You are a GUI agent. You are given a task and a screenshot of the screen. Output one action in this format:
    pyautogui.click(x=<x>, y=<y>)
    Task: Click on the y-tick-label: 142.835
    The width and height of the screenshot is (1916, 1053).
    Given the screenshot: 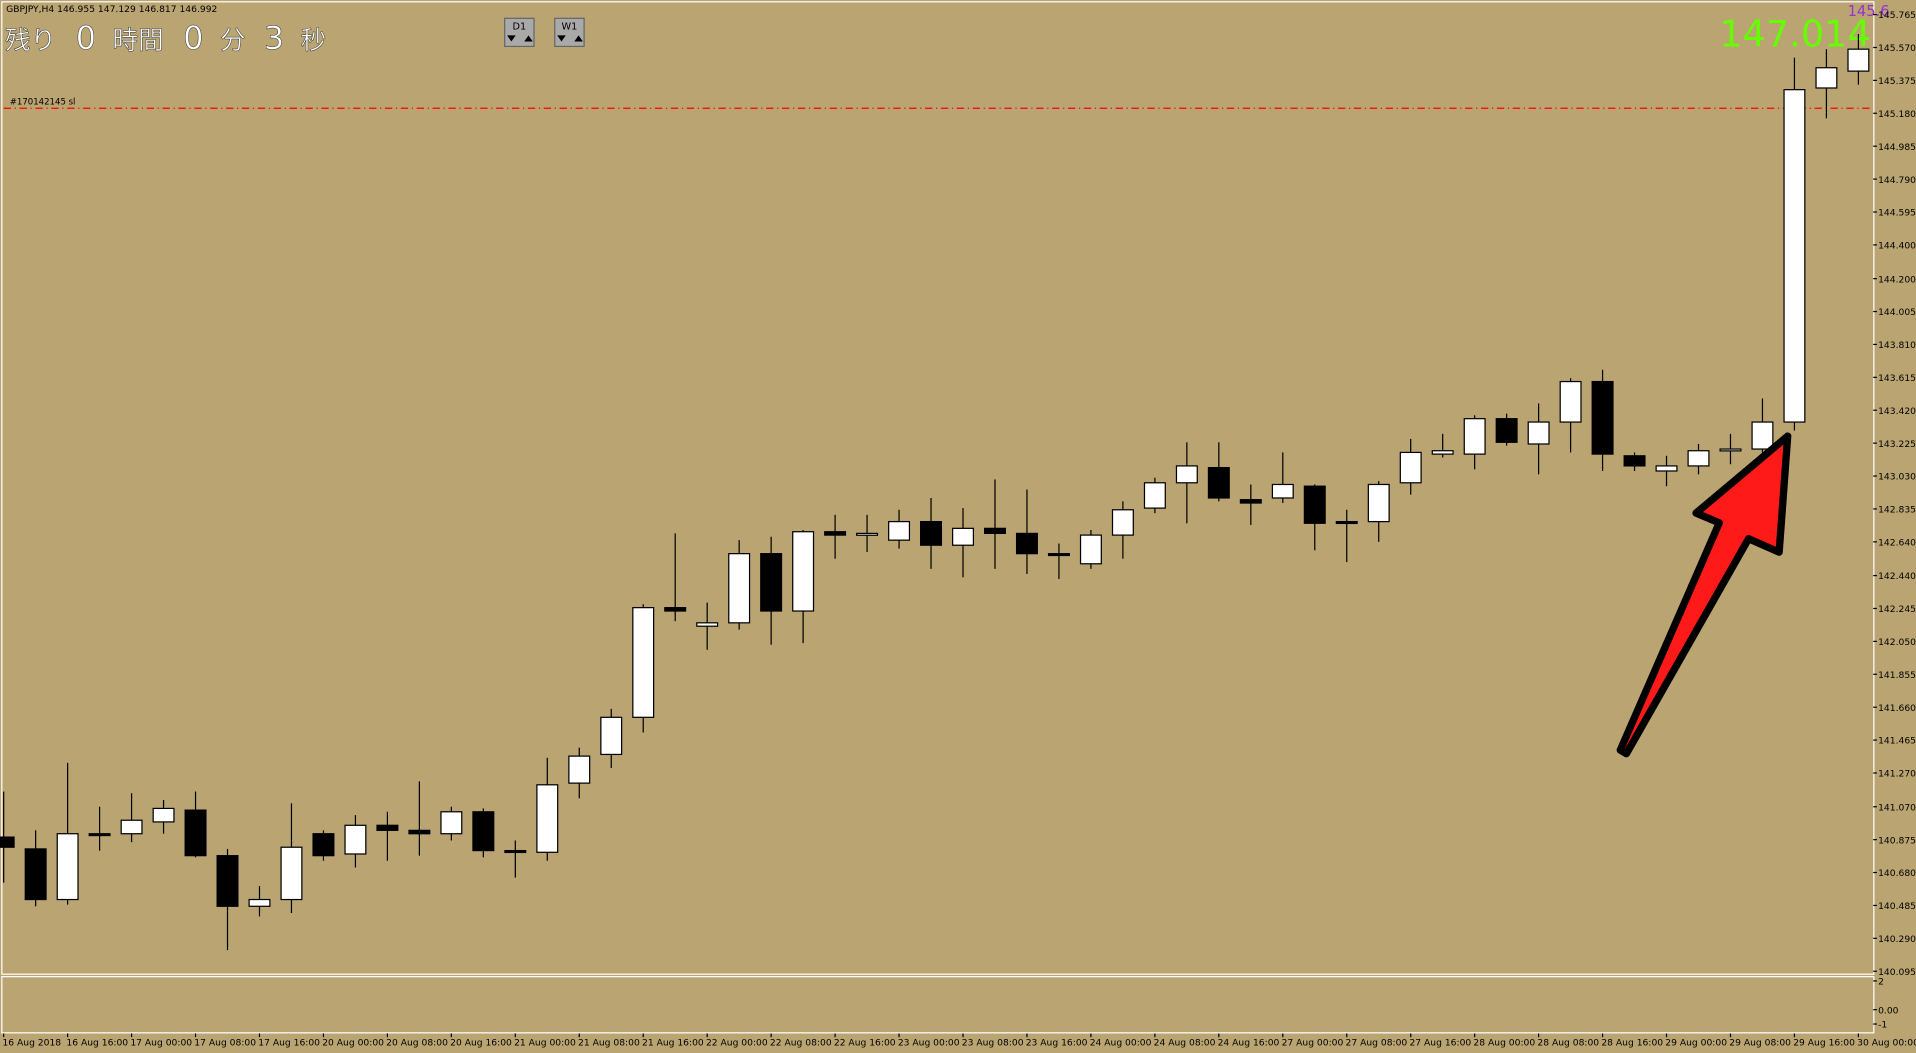 What is the action you would take?
    pyautogui.click(x=1897, y=510)
    